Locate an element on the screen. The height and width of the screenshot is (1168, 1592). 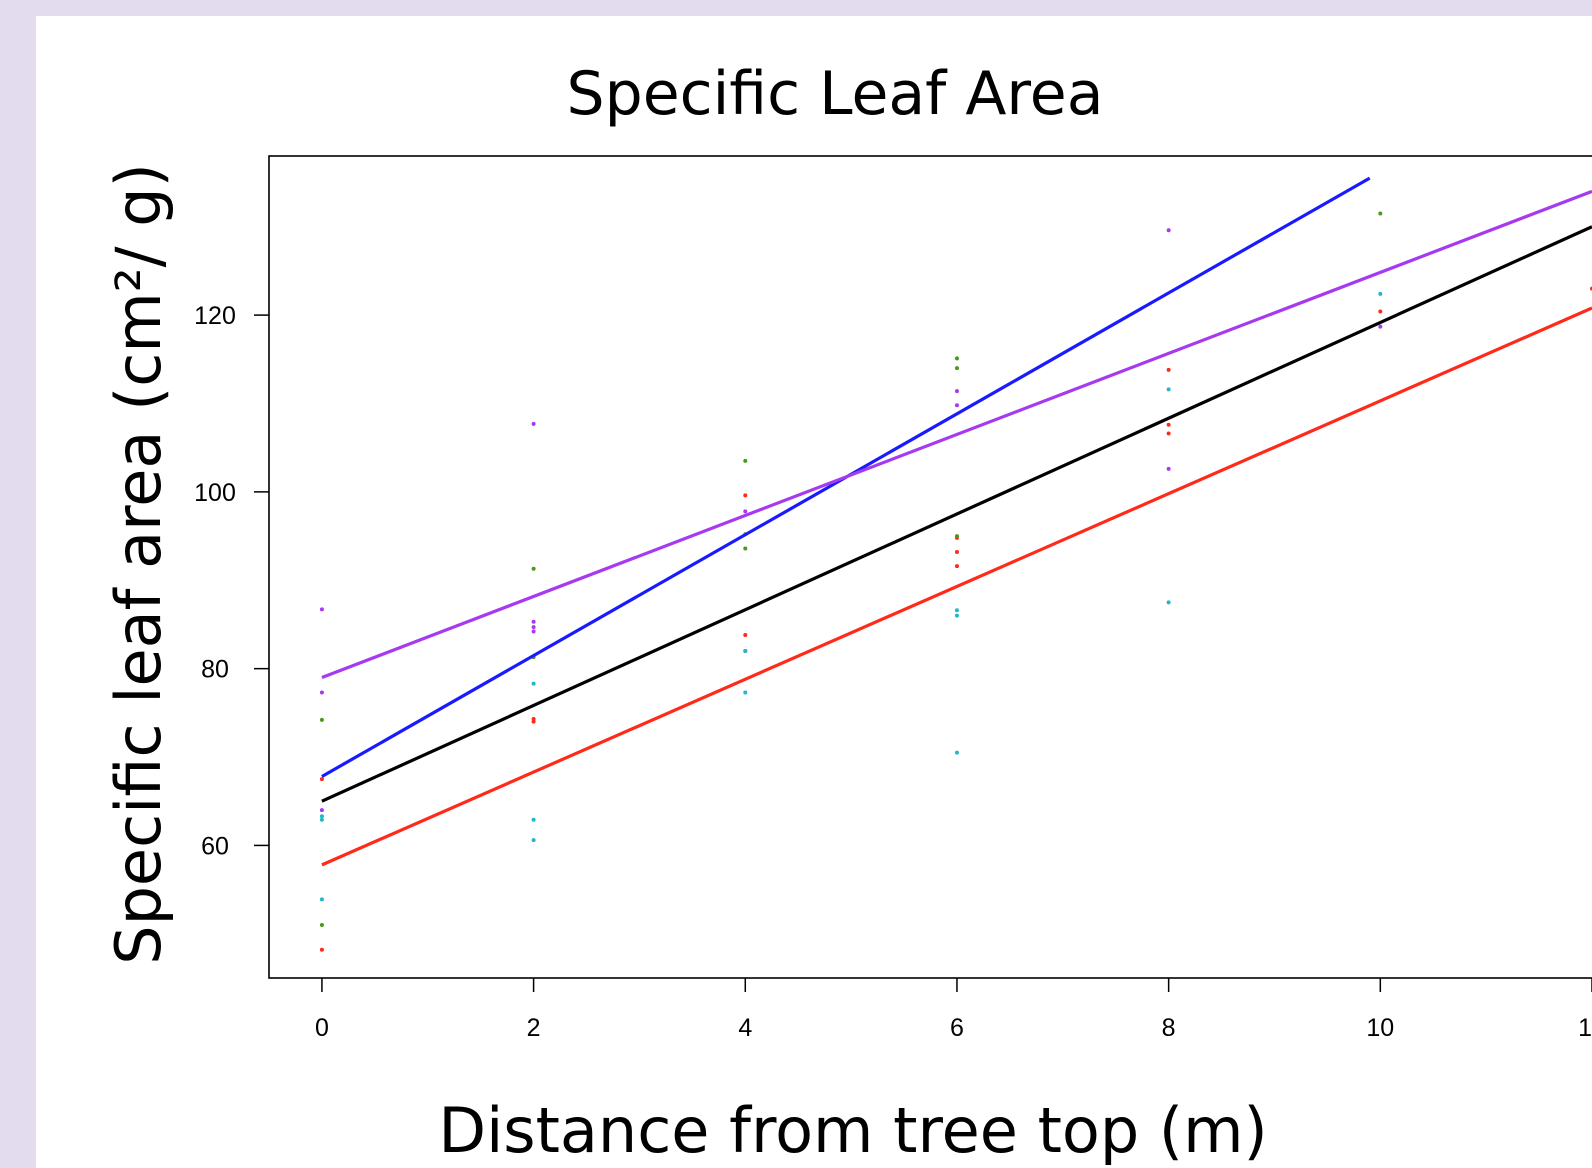
x-tick-label: 8 is located at coordinates (1169, 1028).